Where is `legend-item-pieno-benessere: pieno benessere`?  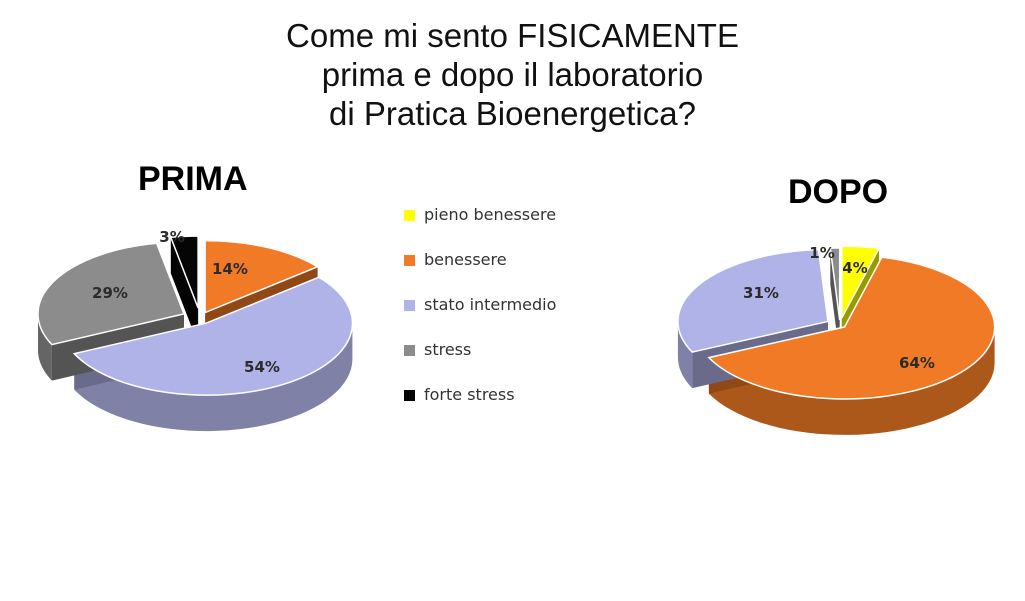
legend-item-pieno-benessere: pieno benessere is located at coordinates (480, 227).